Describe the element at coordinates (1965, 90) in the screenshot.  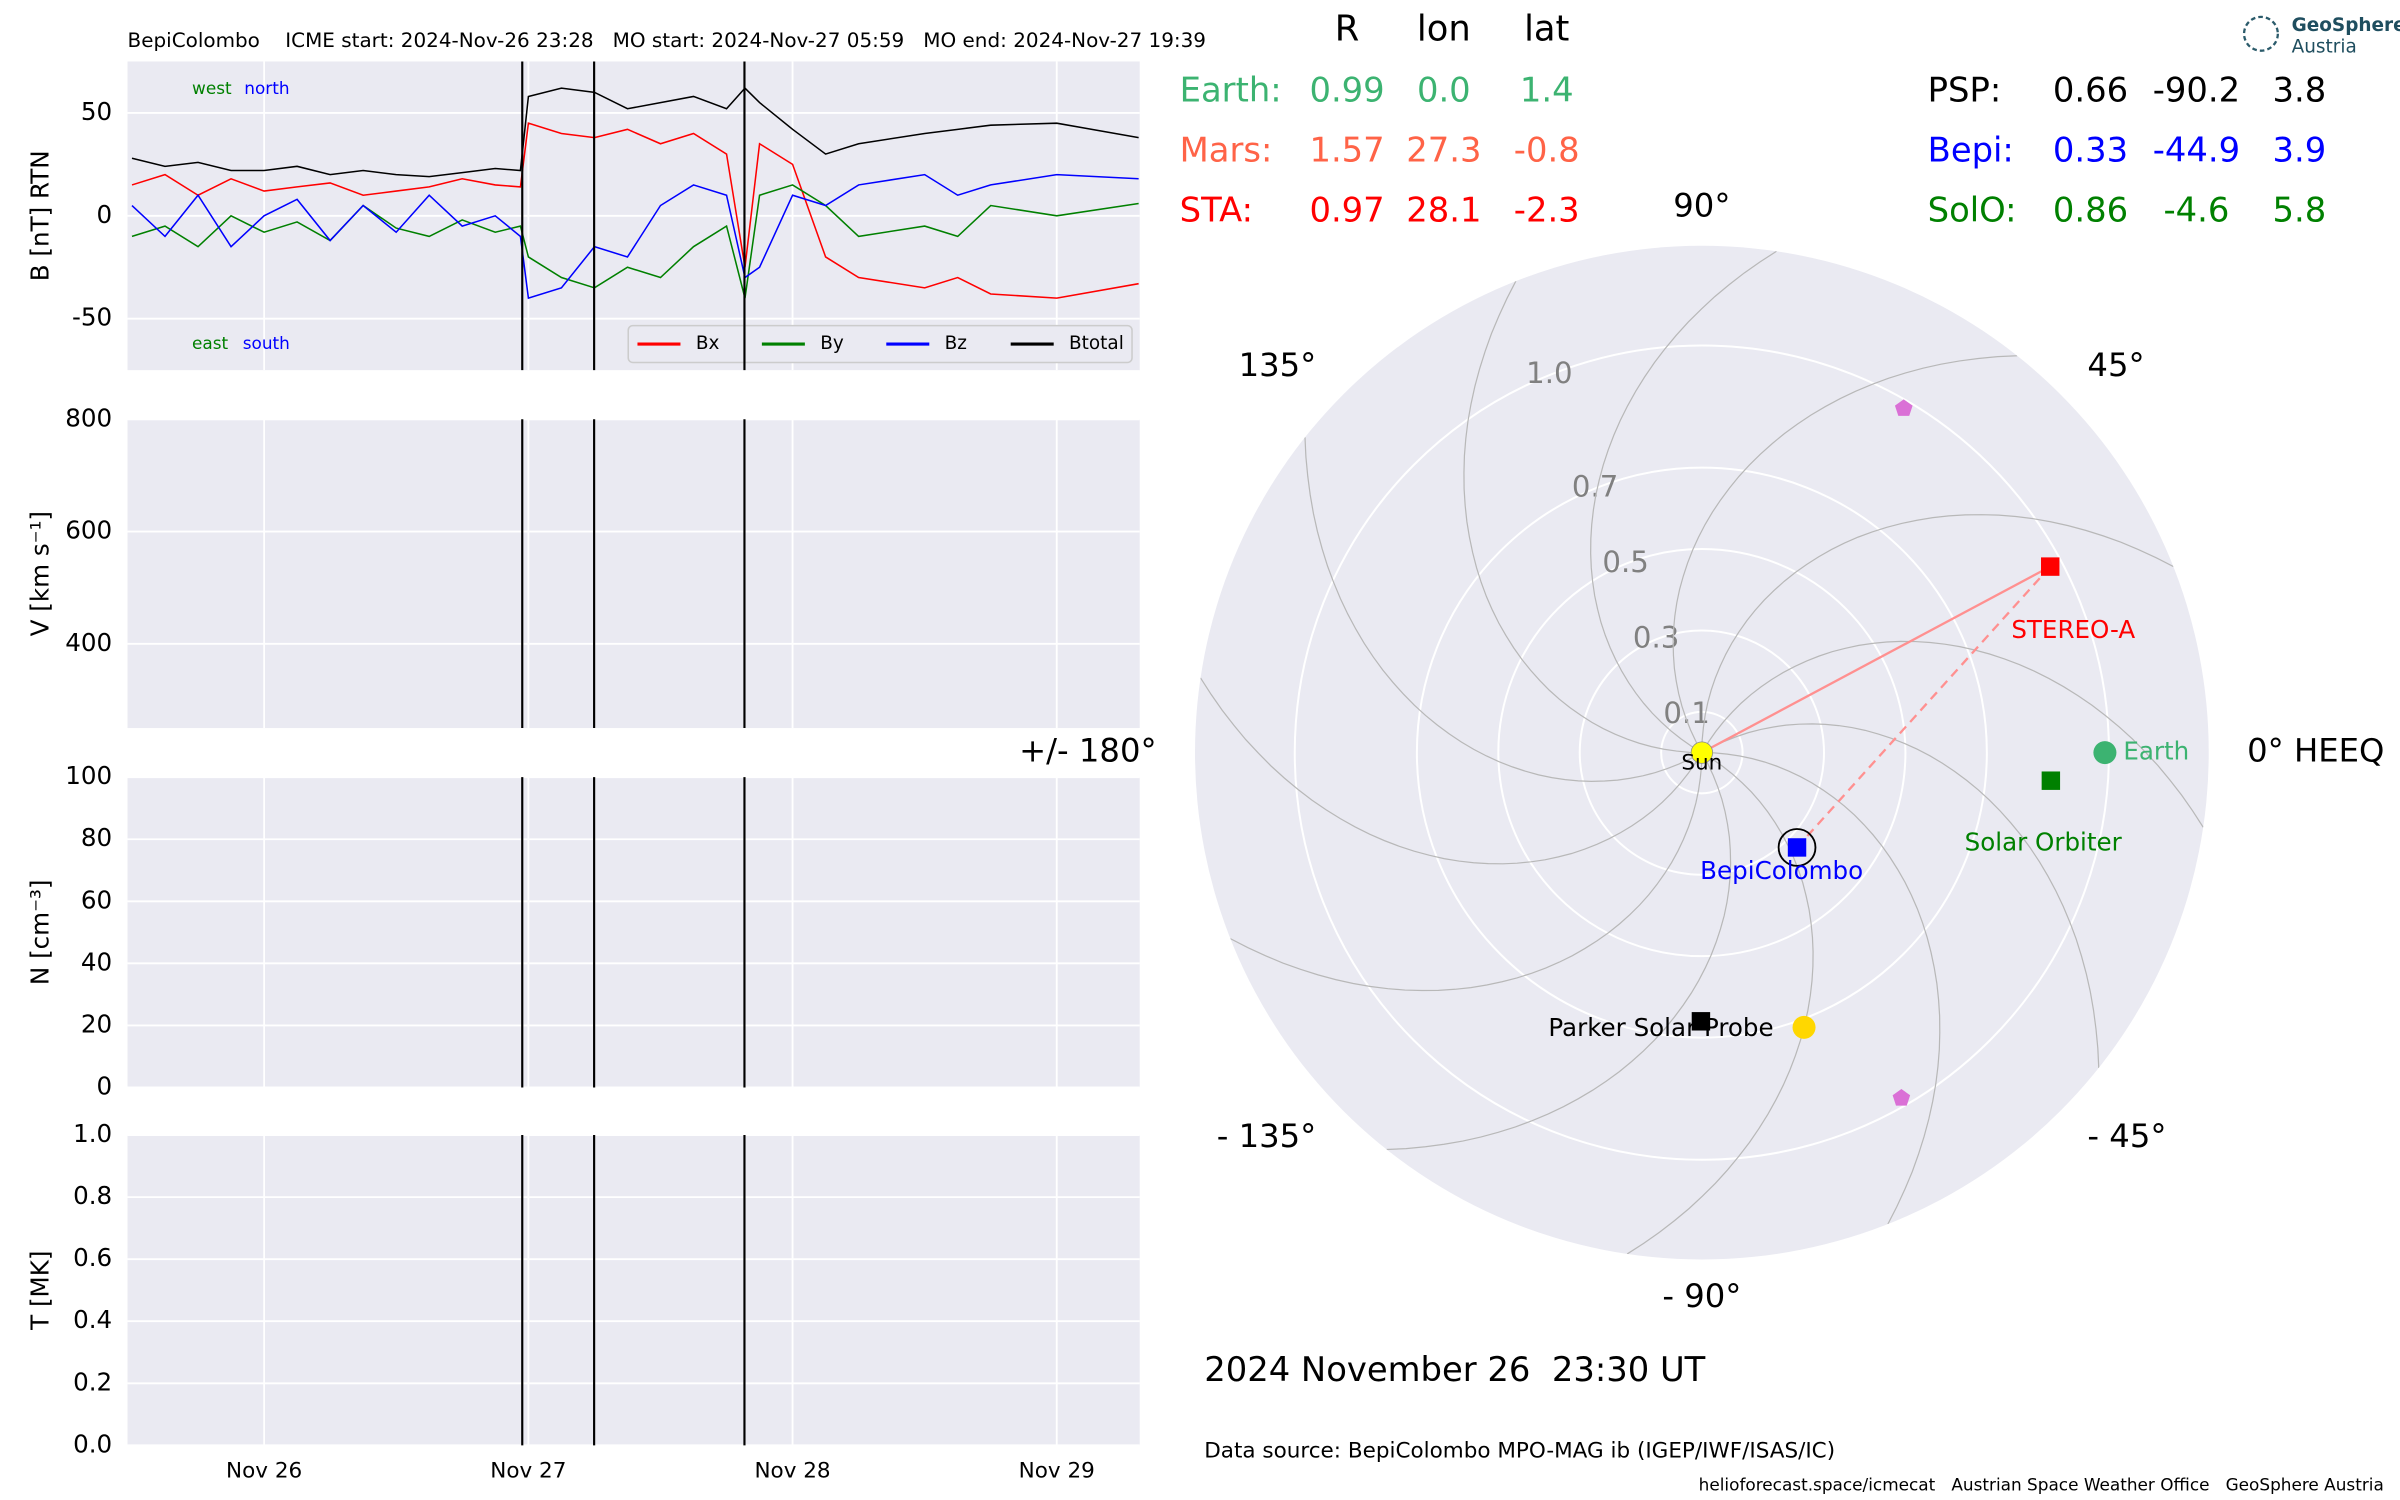
I see `table-name: PSP:` at that location.